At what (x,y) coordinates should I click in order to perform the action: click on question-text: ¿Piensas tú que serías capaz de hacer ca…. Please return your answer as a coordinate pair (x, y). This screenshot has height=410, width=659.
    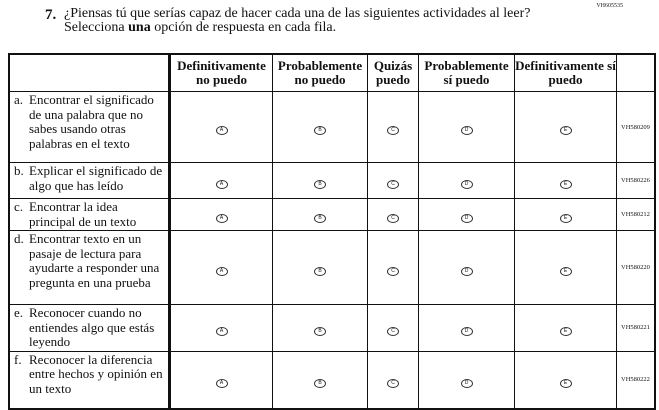
    Looking at the image, I should click on (304, 21).